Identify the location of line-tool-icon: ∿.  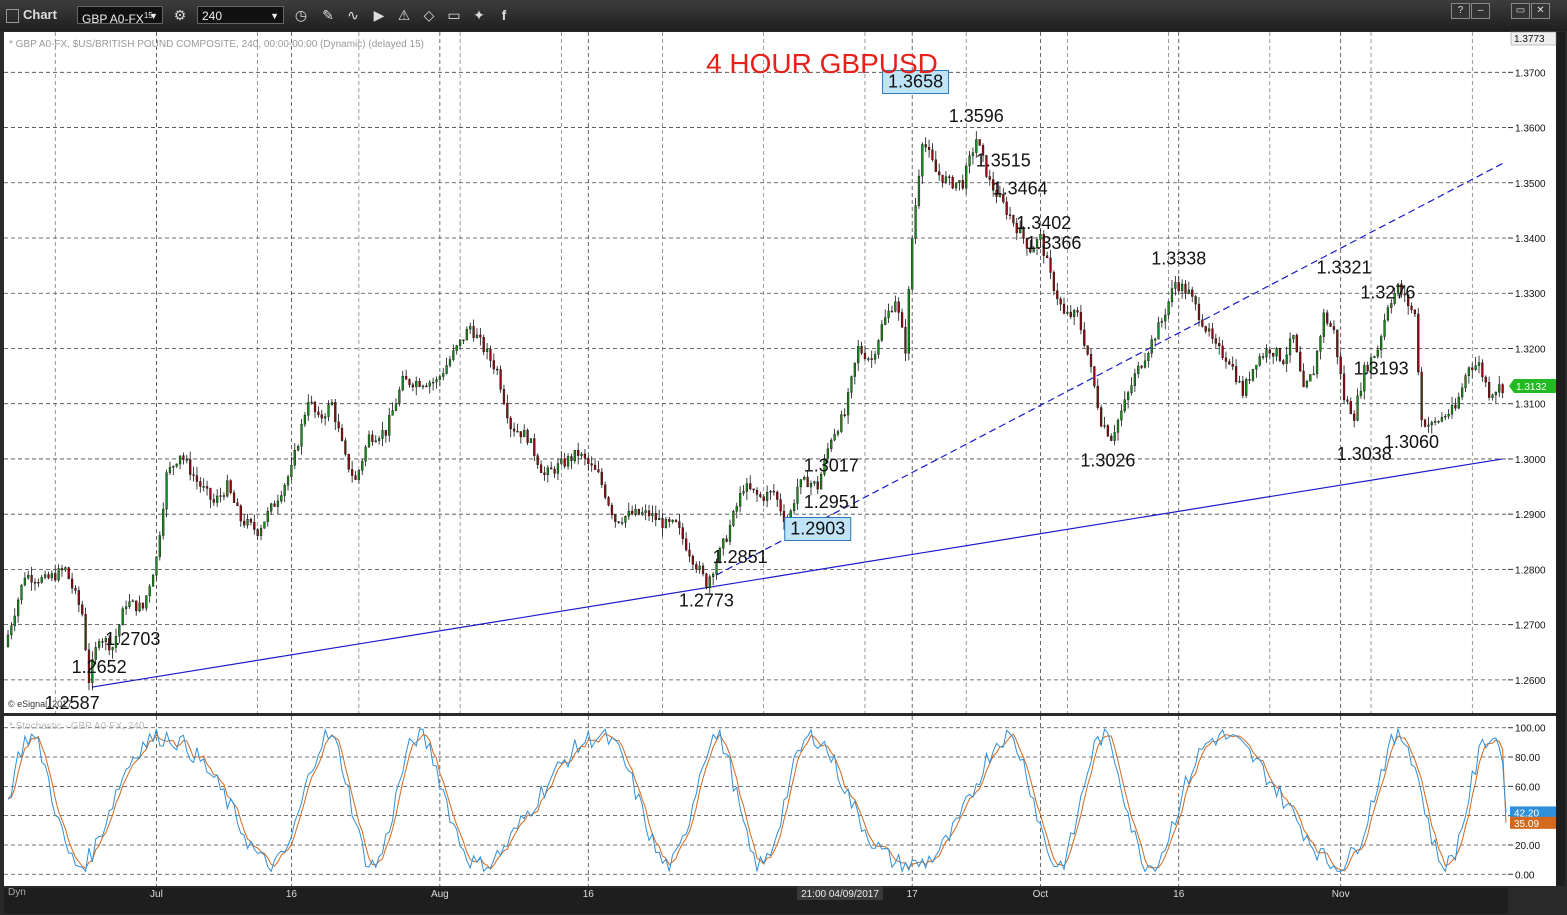
(353, 15).